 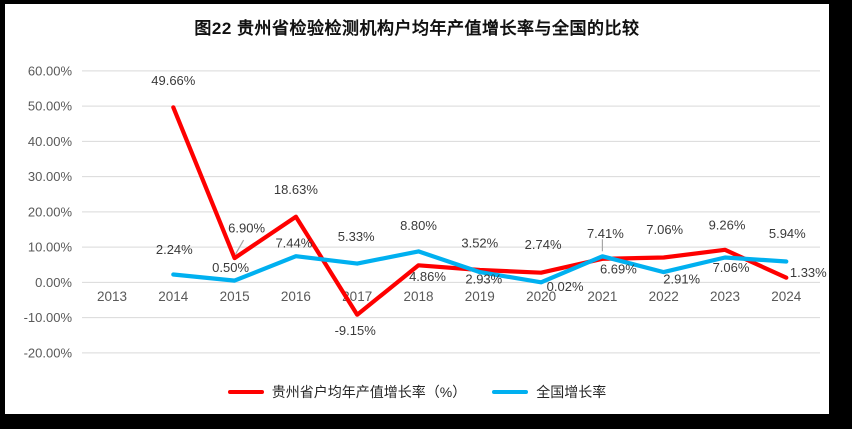 What do you see at coordinates (50, 106) in the screenshot?
I see `y-axis-tick-label: 50.00%` at bounding box center [50, 106].